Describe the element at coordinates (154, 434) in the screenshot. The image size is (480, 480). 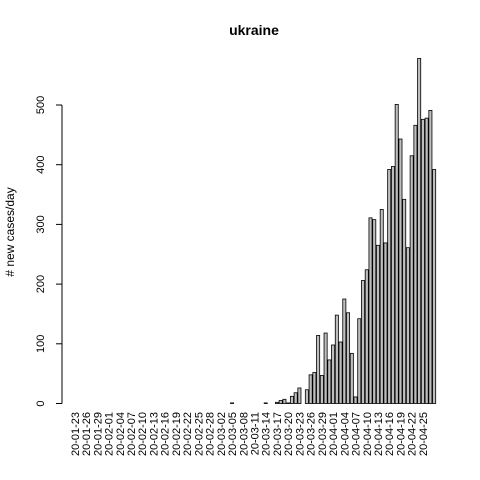
I see `x-tick-label: 20-02-13` at that location.